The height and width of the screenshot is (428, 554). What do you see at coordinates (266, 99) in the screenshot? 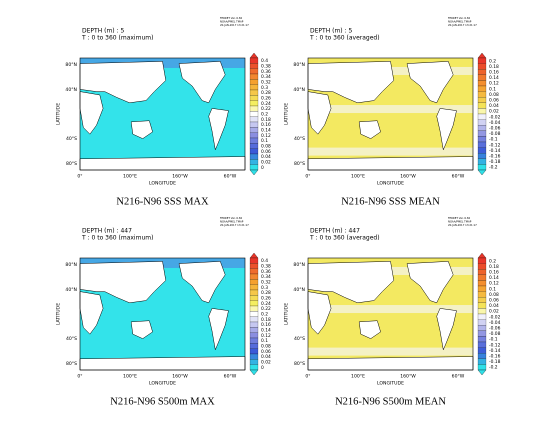
I see `colorbar-label: 0.26` at bounding box center [266, 99].